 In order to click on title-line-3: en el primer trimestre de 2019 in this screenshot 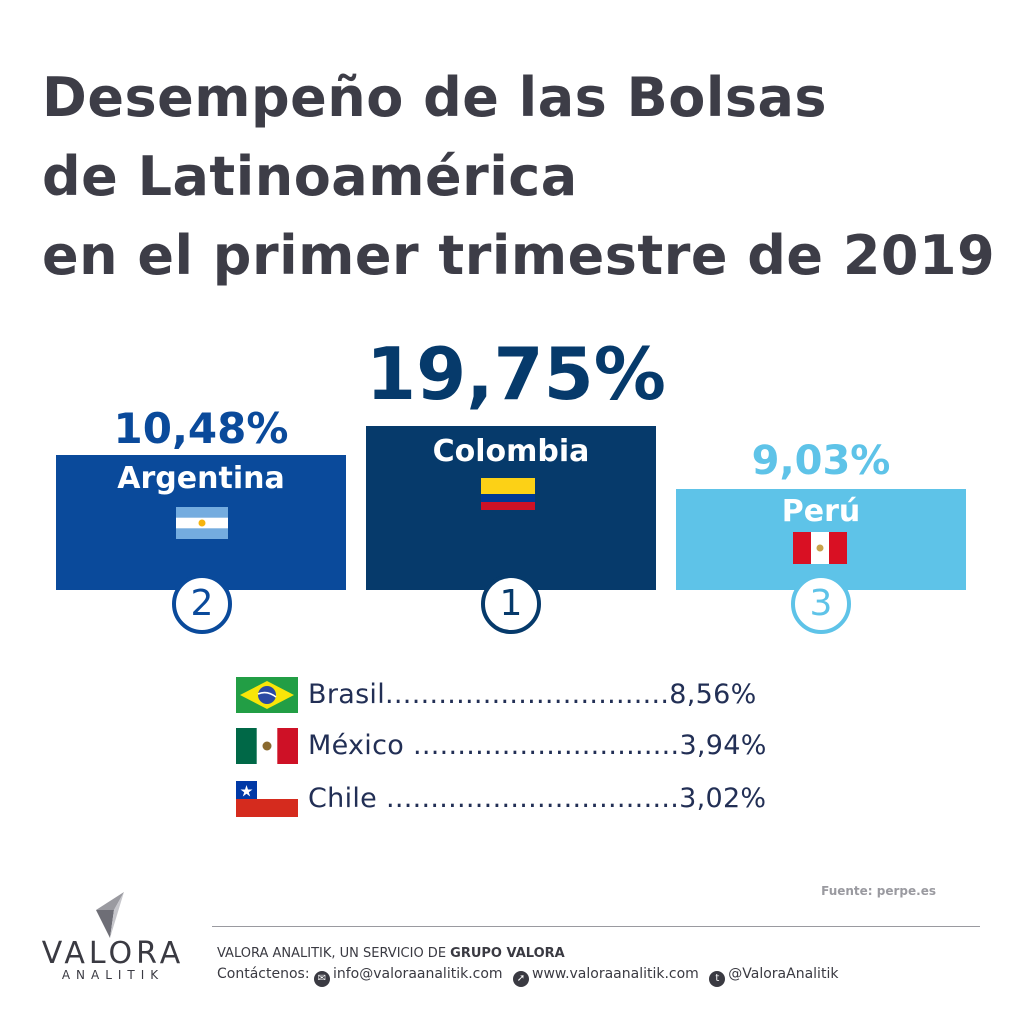, I will do `click(519, 255)`.